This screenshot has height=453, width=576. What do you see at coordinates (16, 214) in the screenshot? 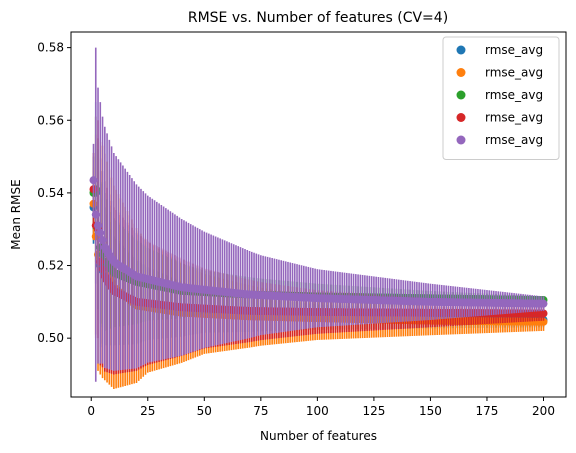
I see `y-axis-label: Mean RMSE` at bounding box center [16, 214].